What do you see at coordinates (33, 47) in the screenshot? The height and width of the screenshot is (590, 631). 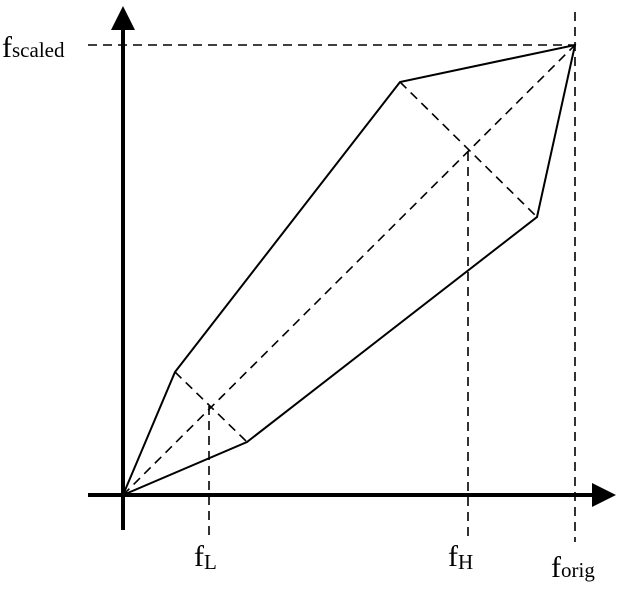 I see `y-axis-label: fscaled` at bounding box center [33, 47].